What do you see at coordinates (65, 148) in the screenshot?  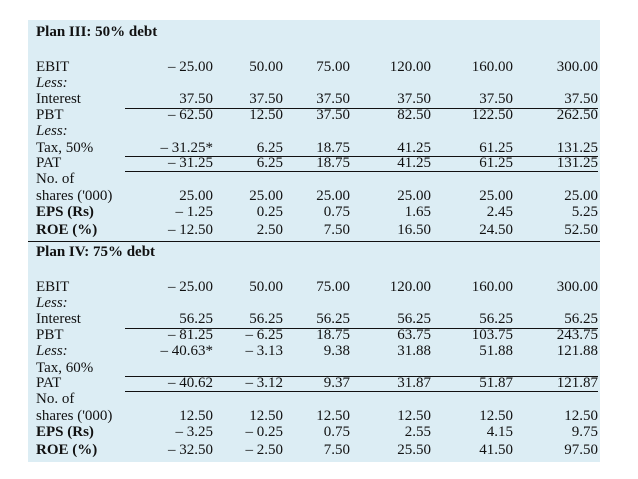 I see `row-label: Tax, 50%` at bounding box center [65, 148].